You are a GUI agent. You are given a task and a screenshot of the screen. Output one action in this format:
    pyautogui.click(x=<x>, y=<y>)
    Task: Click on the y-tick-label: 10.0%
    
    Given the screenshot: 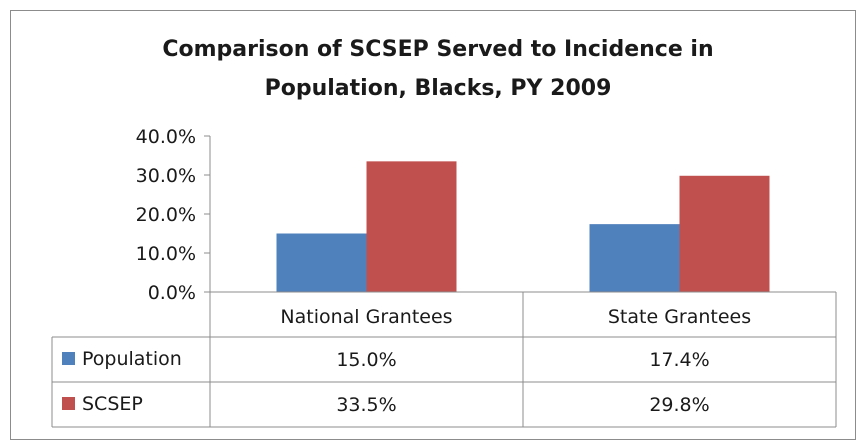 What is the action you would take?
    pyautogui.click(x=166, y=254)
    